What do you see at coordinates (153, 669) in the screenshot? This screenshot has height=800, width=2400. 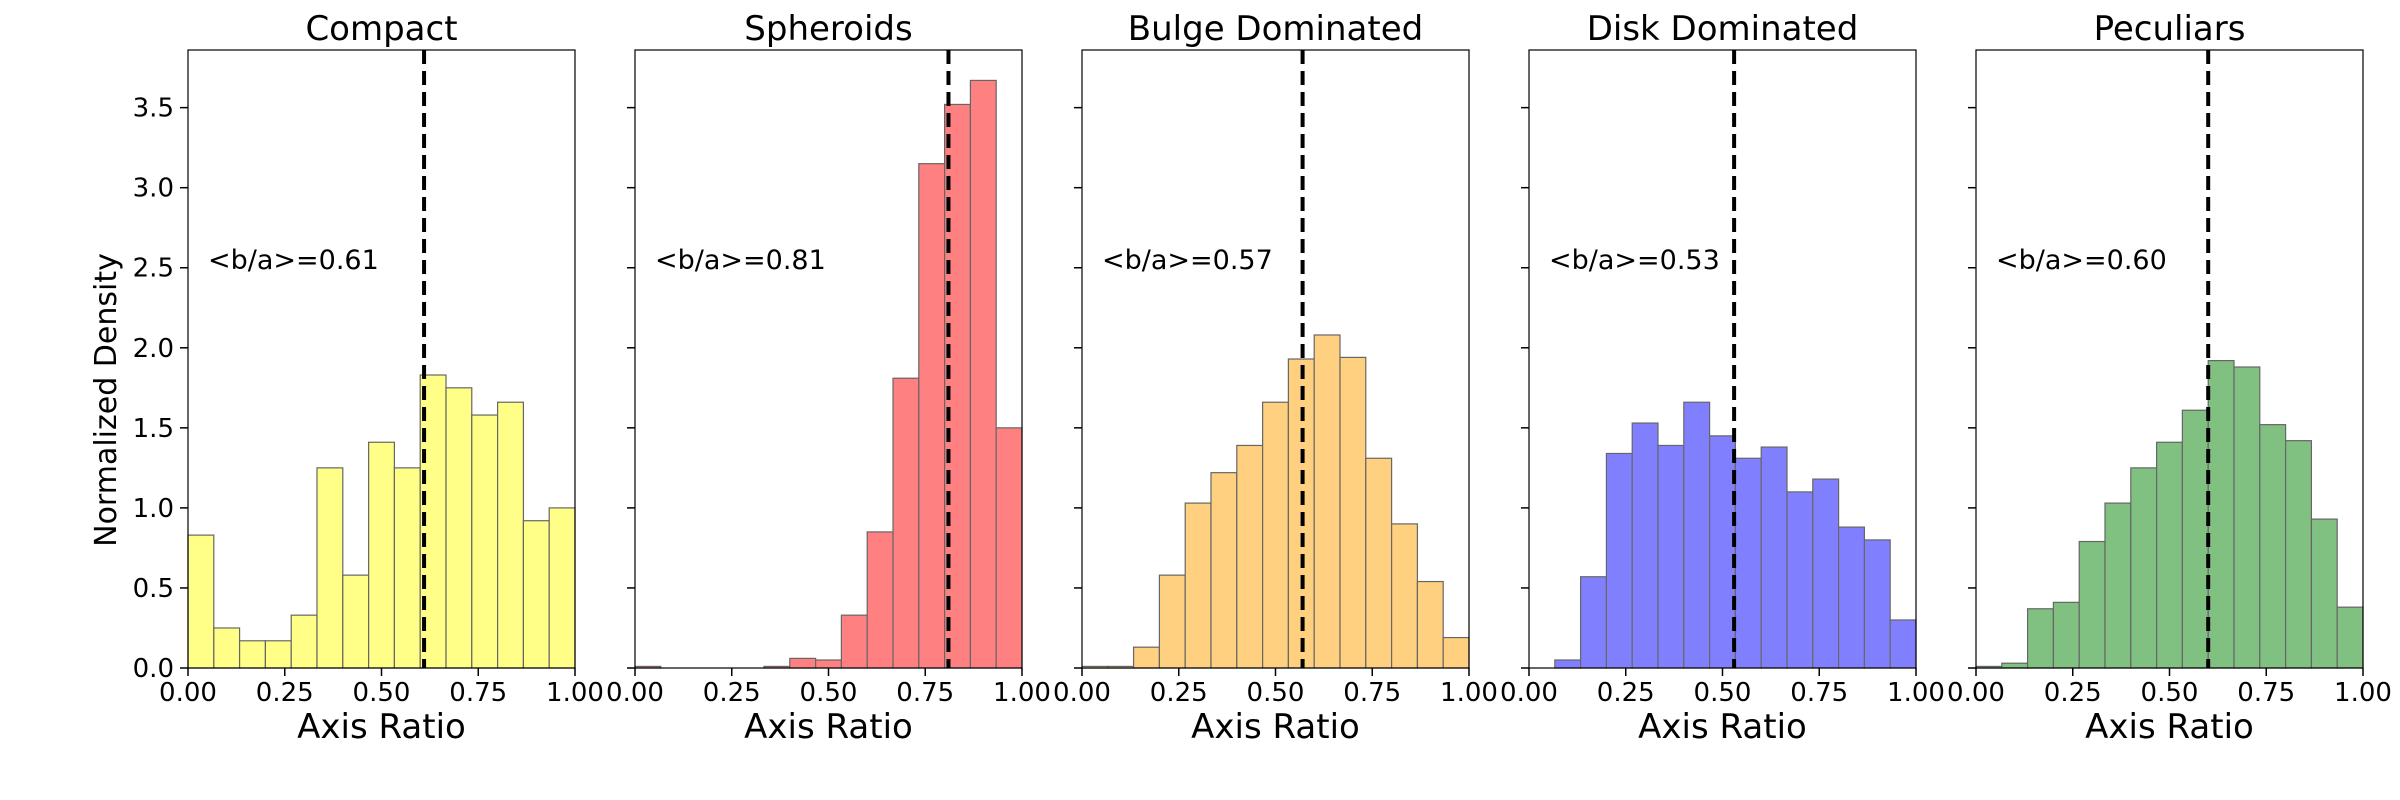 I see `y-tick-label: 0.0` at bounding box center [153, 669].